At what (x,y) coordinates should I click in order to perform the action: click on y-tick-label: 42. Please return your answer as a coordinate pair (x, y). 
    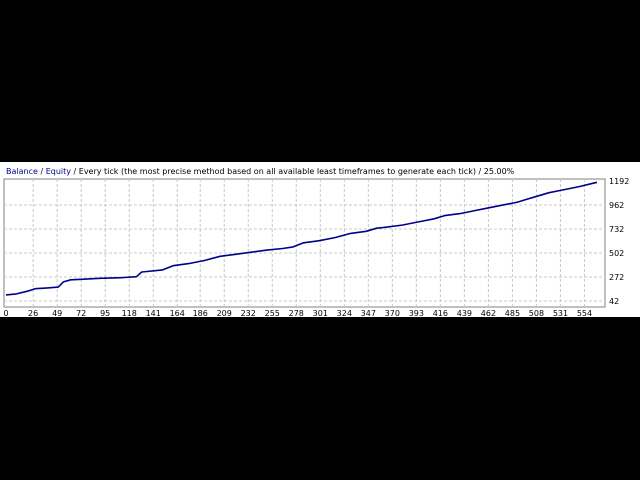
    Looking at the image, I should click on (614, 301).